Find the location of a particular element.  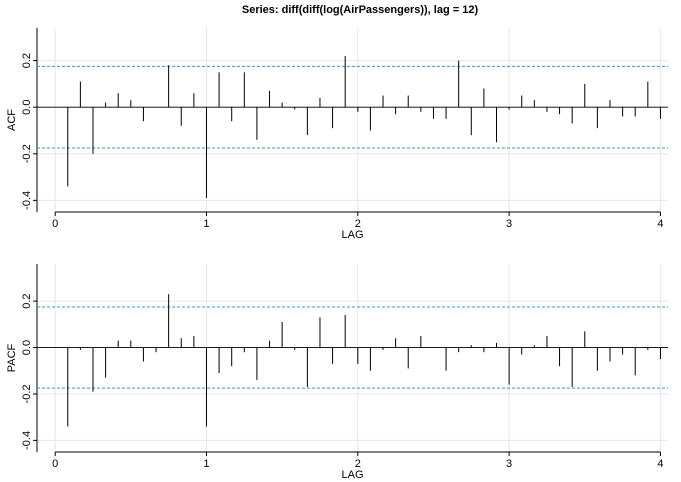

y-axis-label: ACF is located at coordinates (12, 120).